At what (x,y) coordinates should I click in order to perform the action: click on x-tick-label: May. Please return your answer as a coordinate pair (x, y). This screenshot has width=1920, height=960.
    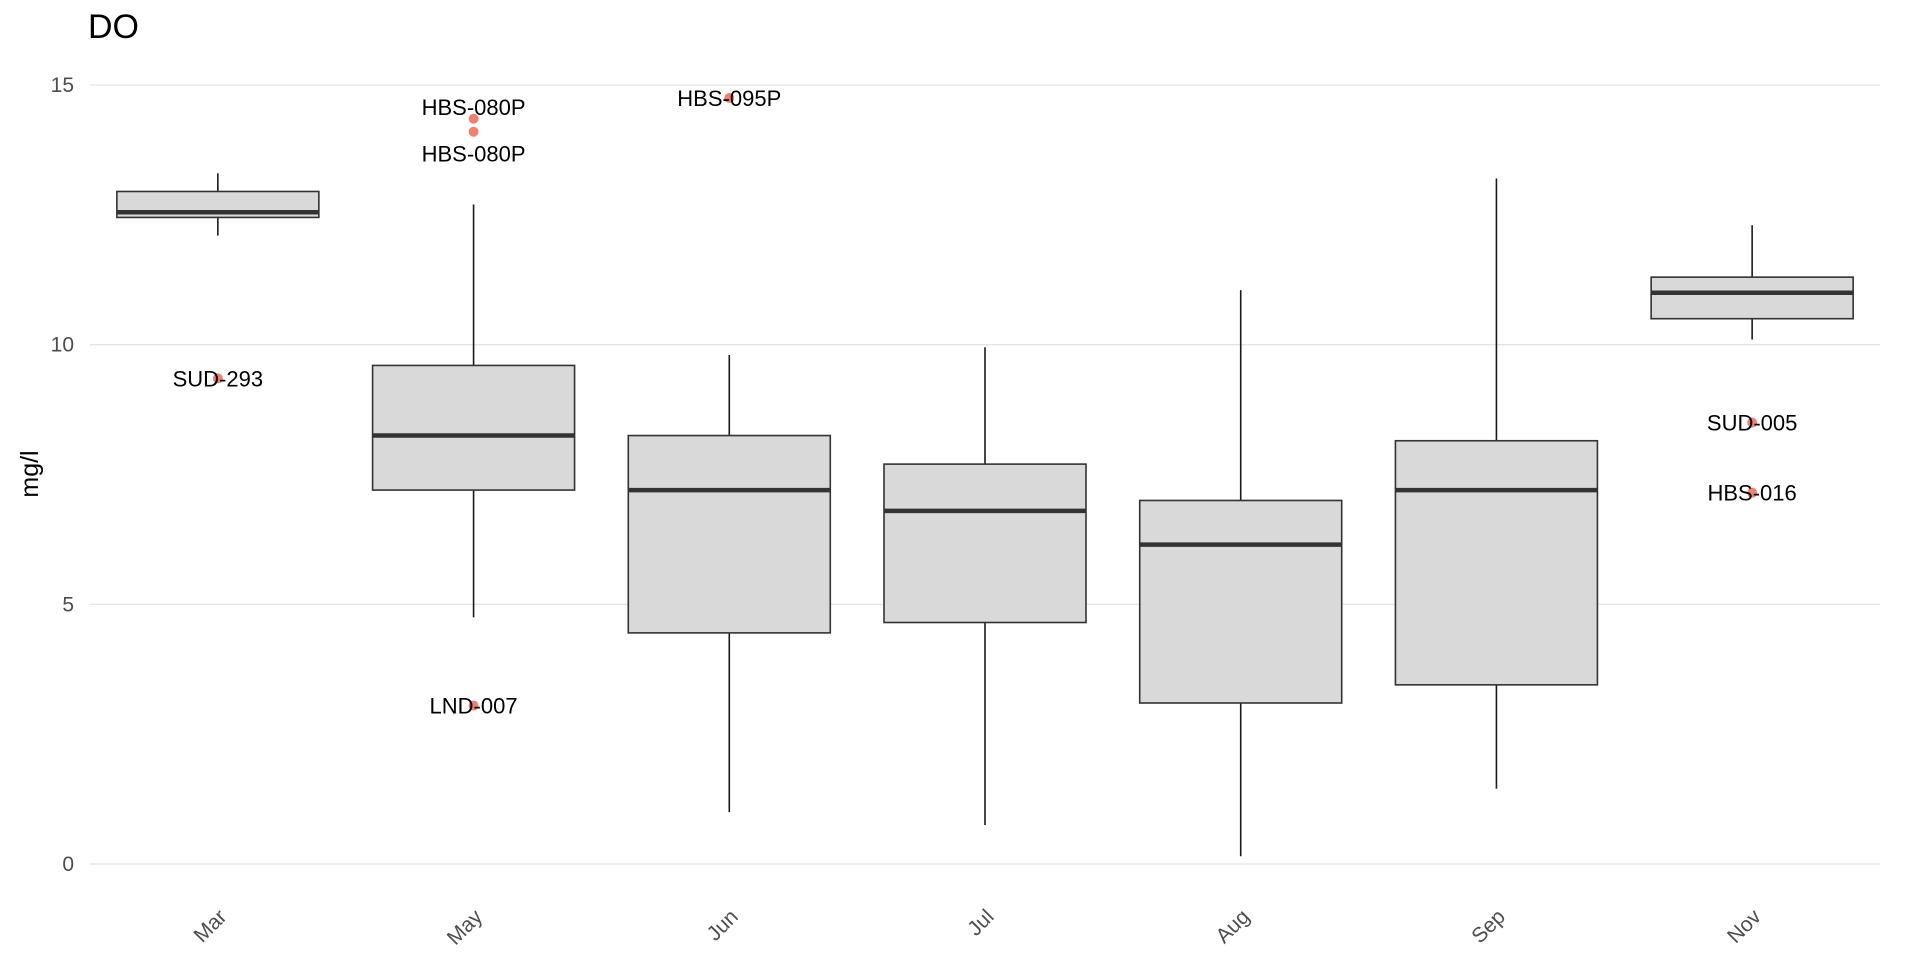
    Looking at the image, I should click on (465, 927).